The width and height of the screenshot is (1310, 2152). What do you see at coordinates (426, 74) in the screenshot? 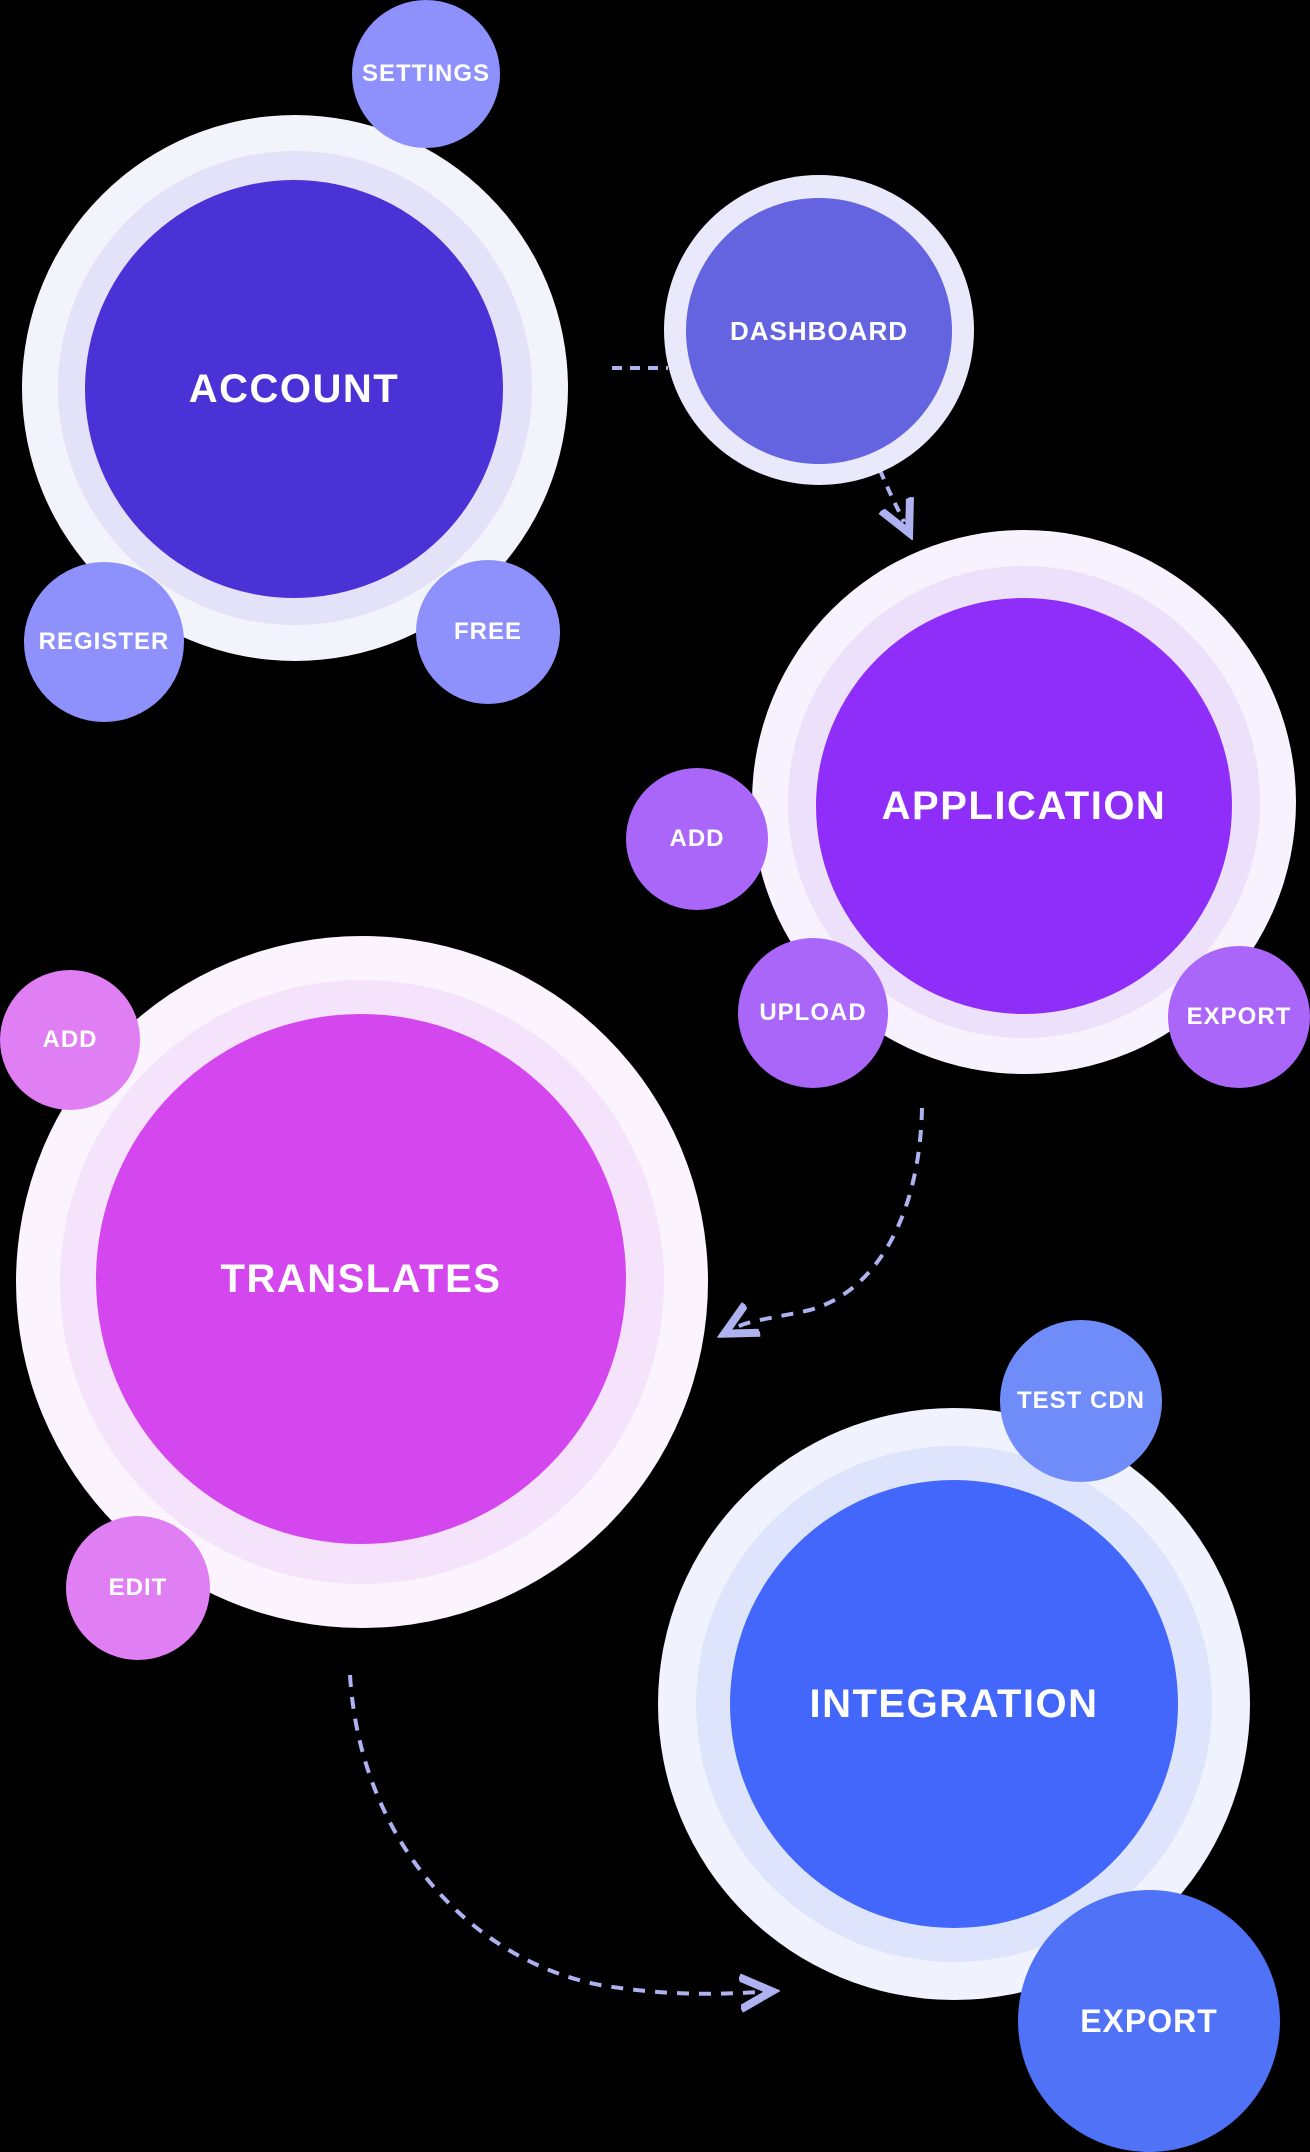
I see `settings-node: SETTINGS` at bounding box center [426, 74].